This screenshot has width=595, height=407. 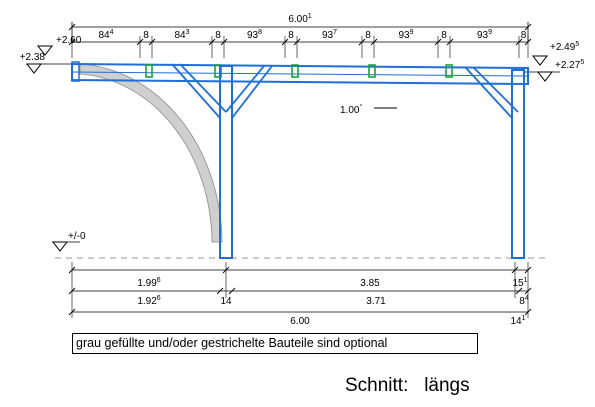 What do you see at coordinates (524, 318) in the screenshot?
I see `bottom-end-label-superscript: 1` at bounding box center [524, 318].